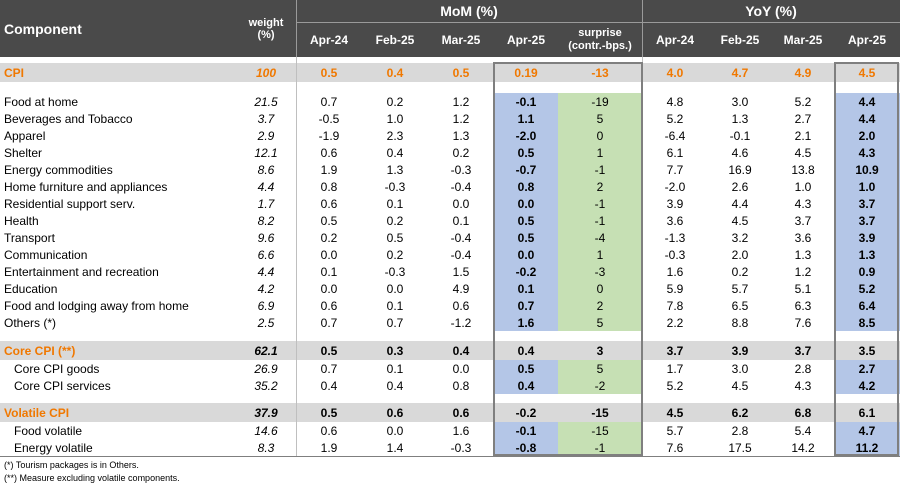 This screenshot has height=487, width=900. What do you see at coordinates (526, 412) in the screenshot?
I see `mom-apr25: -0.2` at bounding box center [526, 412].